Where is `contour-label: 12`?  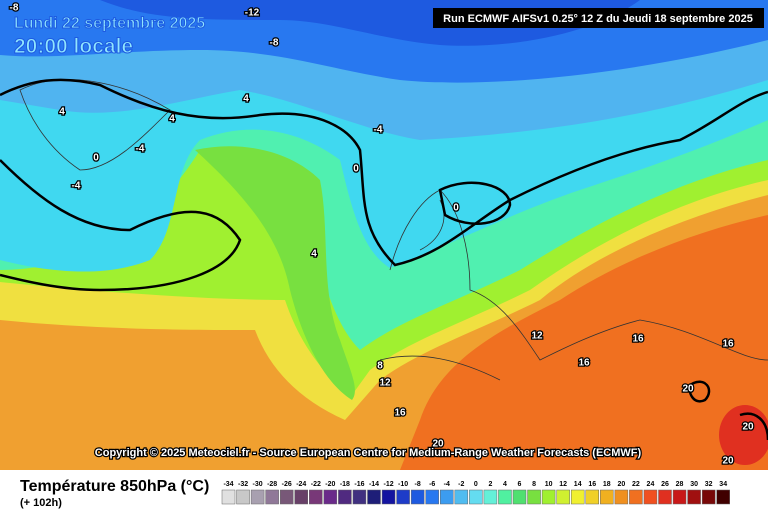
contour-label: 12 is located at coordinates (537, 336).